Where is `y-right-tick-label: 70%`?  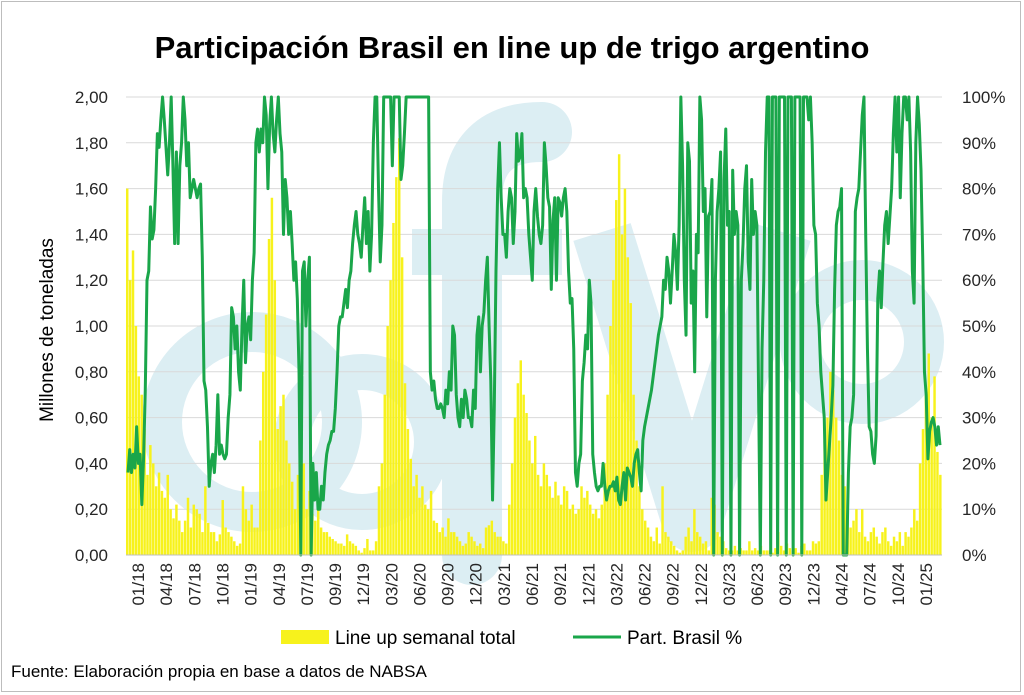 y-right-tick-label: 70% is located at coordinates (979, 234).